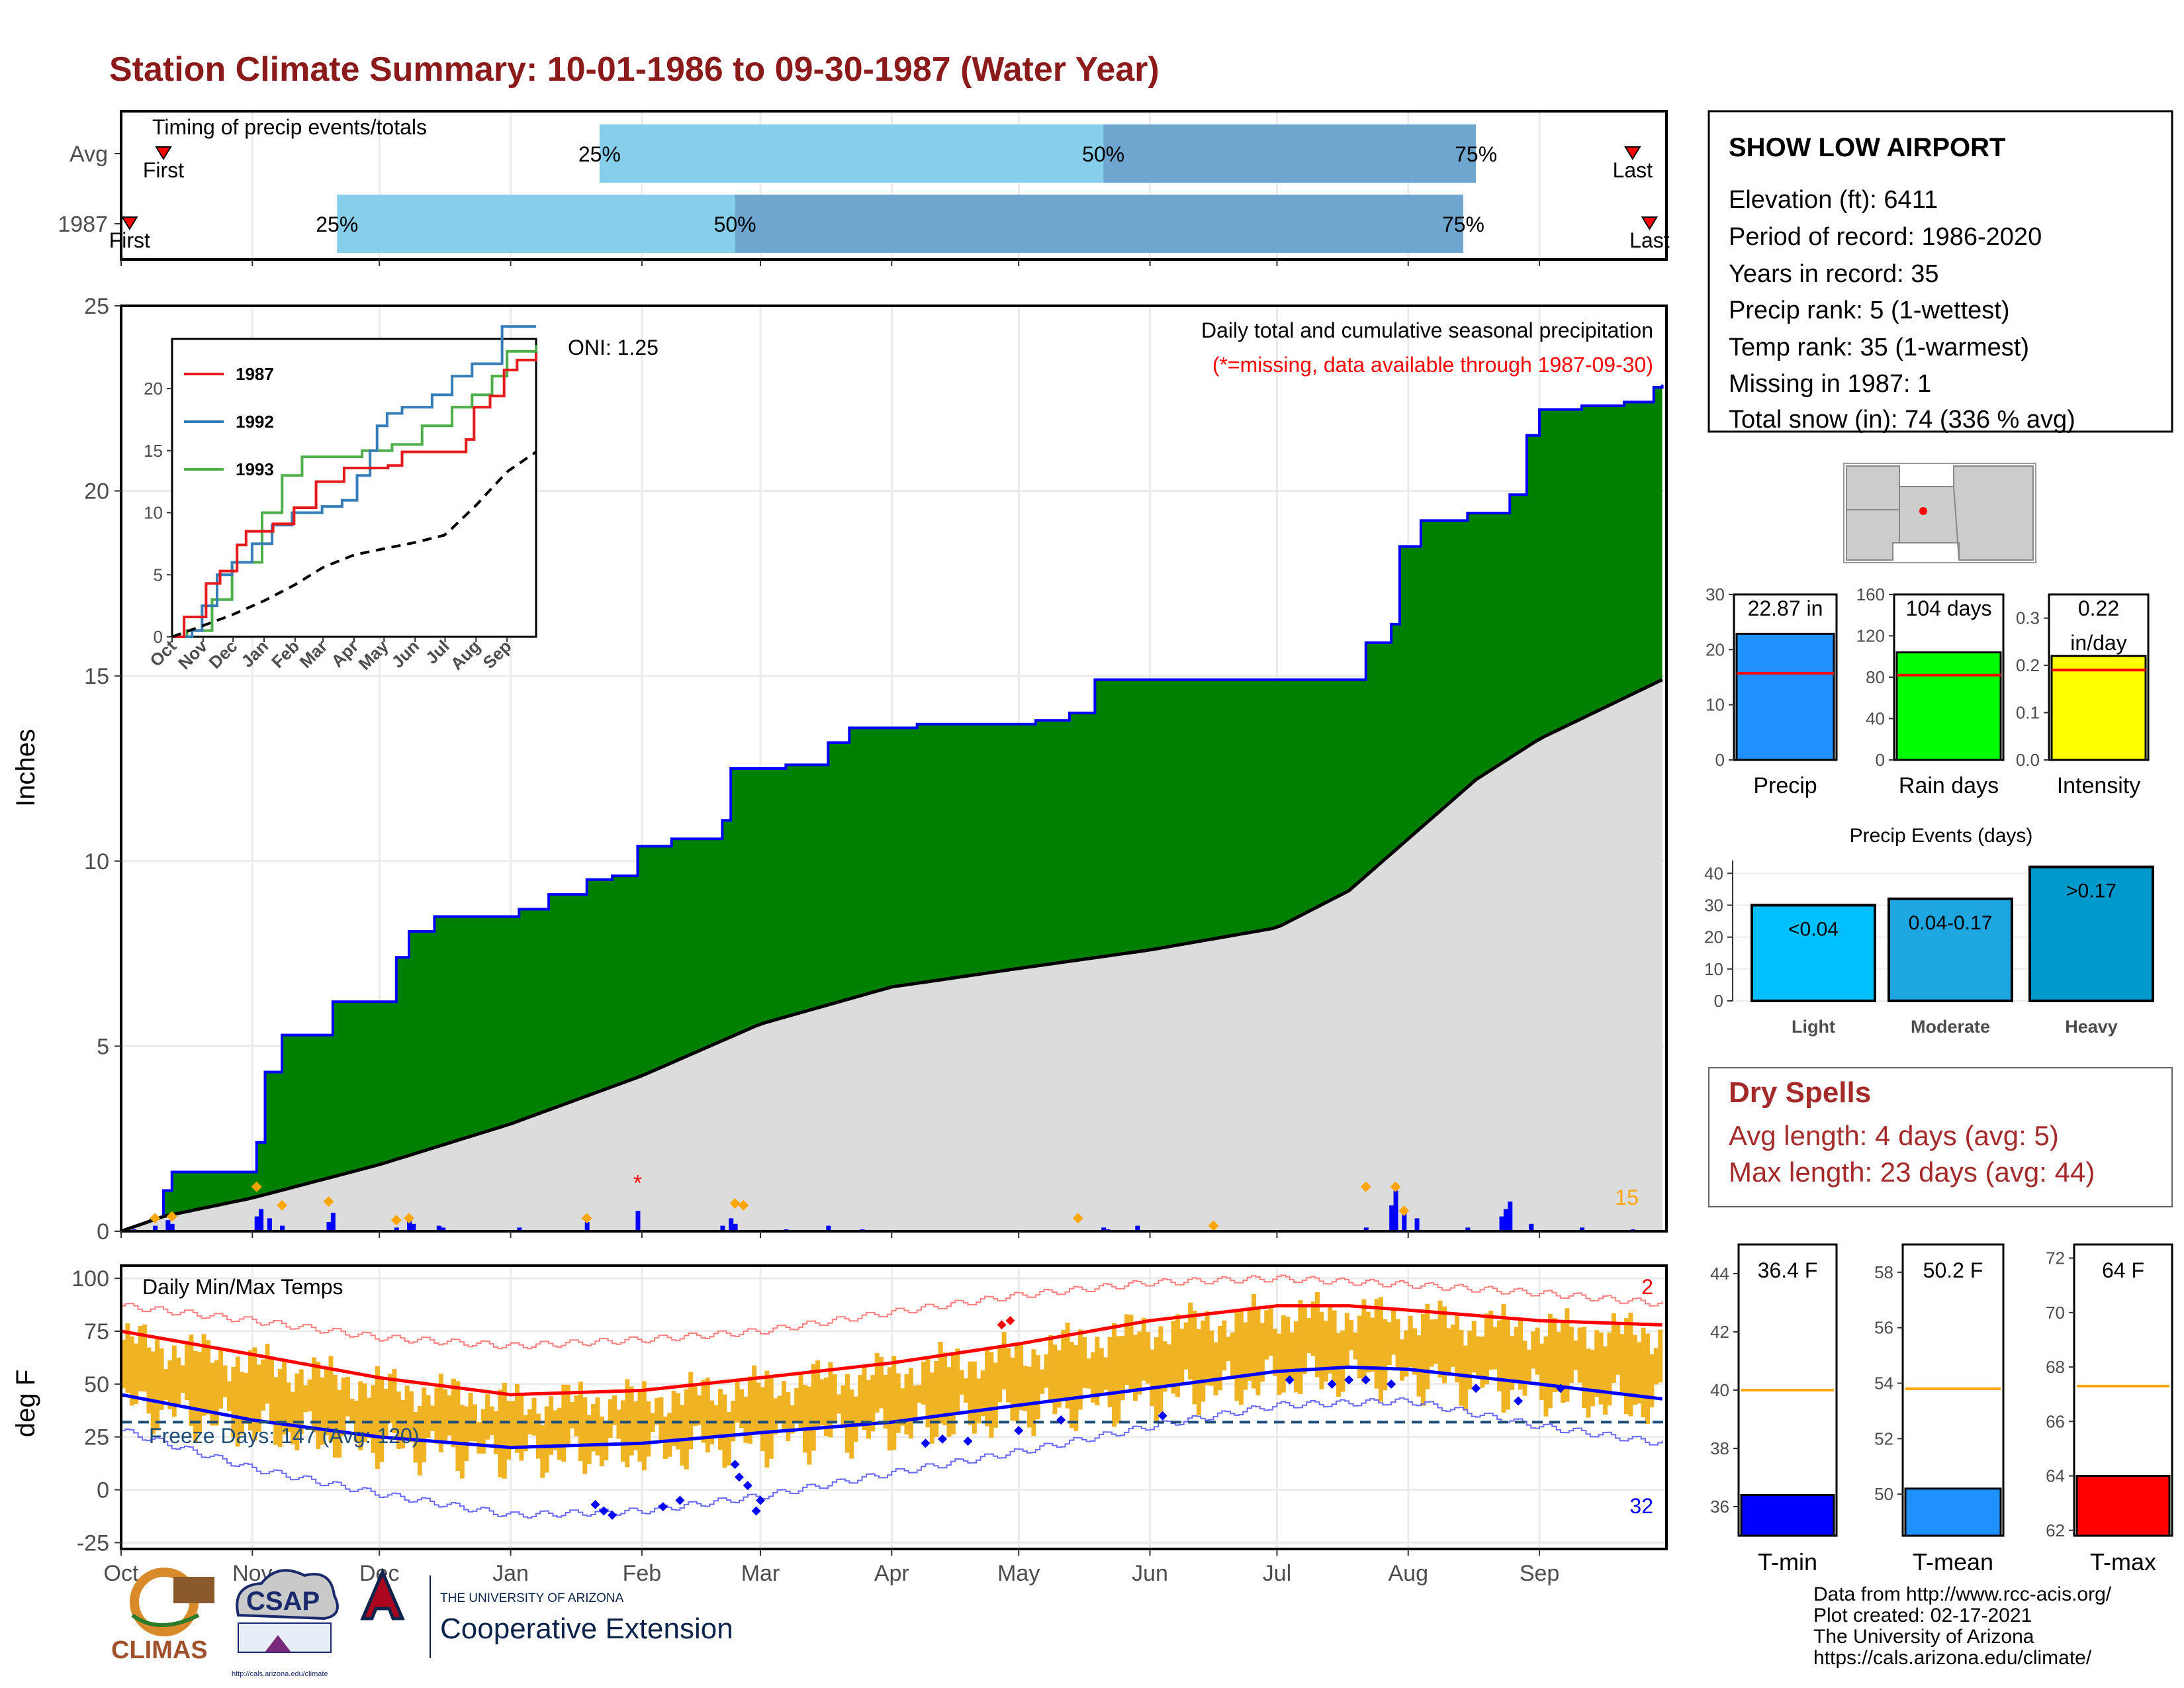  Describe the element at coordinates (97, 861) in the screenshot. I see `precip-ytick-label: 10` at that location.